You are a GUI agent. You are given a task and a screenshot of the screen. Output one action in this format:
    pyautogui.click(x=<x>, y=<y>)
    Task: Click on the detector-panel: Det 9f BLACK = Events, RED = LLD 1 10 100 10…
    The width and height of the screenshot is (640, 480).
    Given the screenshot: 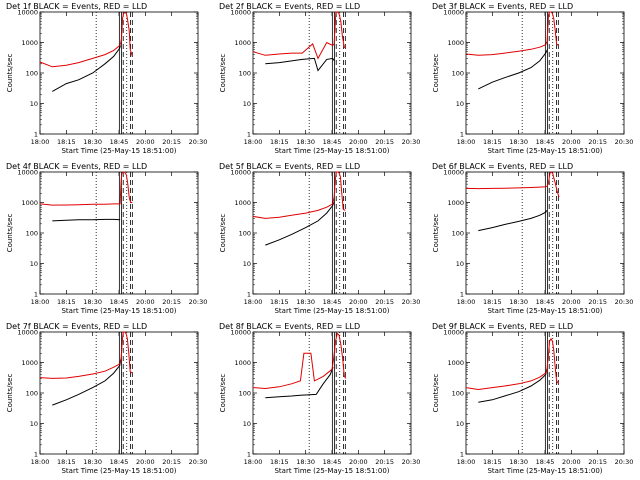 What is the action you would take?
    pyautogui.click(x=532, y=398)
    